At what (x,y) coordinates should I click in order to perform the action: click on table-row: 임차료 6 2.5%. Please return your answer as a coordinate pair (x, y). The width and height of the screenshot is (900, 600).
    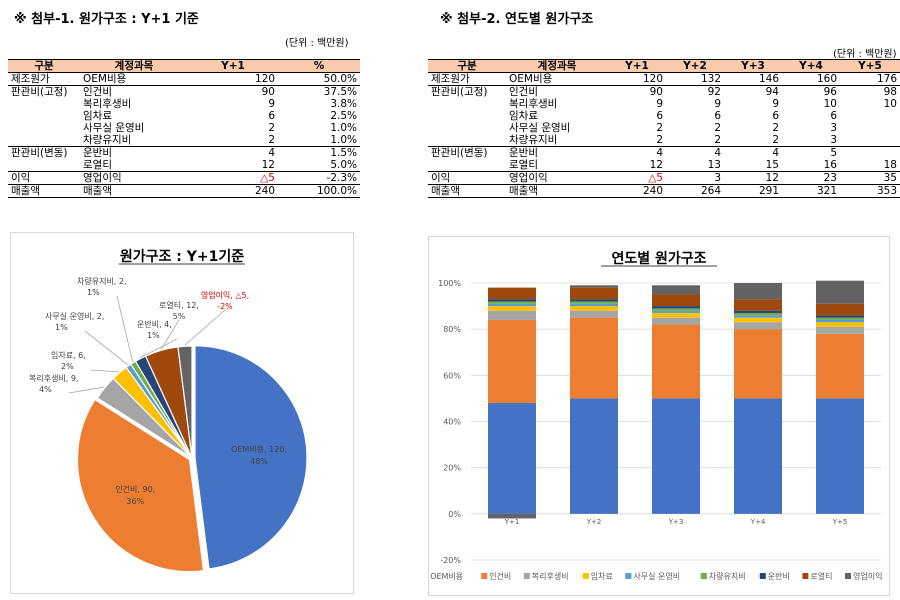
    Looking at the image, I should click on (184, 116).